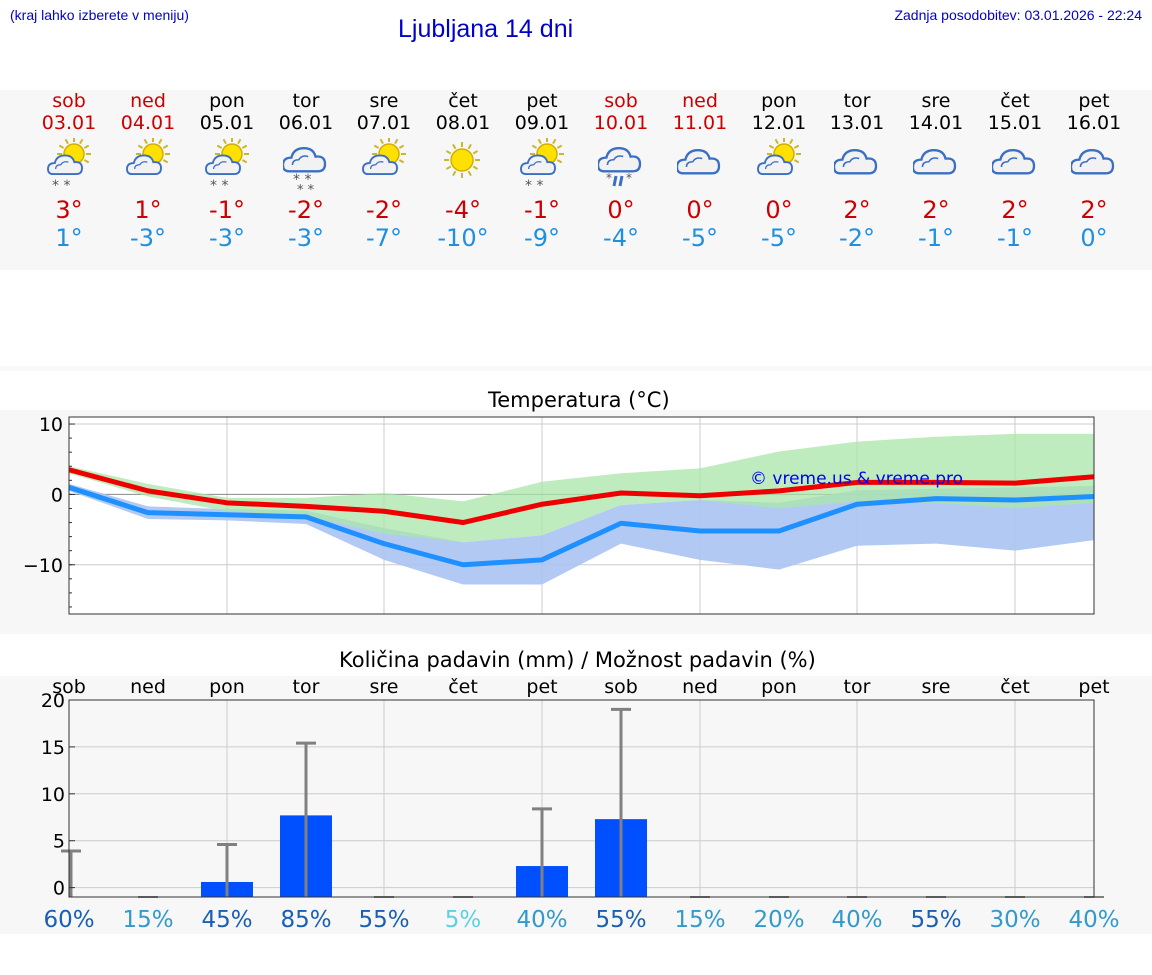 This screenshot has height=975, width=1152. I want to click on forecast-day: sob 10.01 * * 0° -4°, so click(621, 171).